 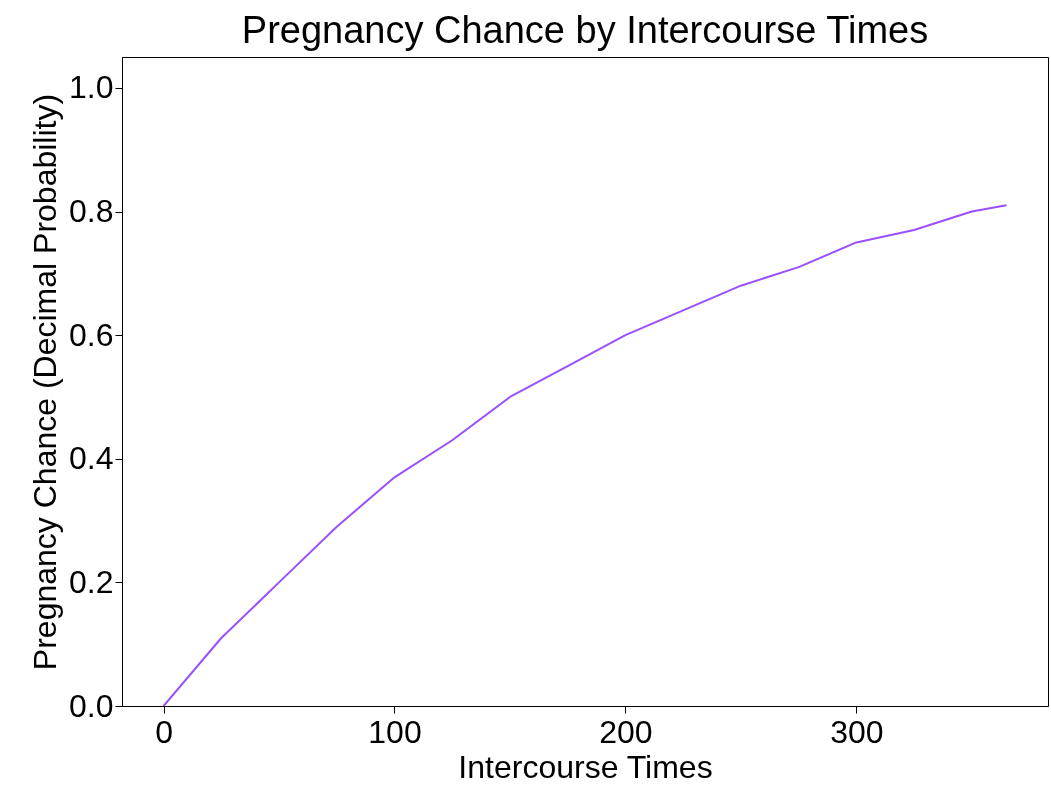 What do you see at coordinates (626, 731) in the screenshot?
I see `x-tick-label: 200` at bounding box center [626, 731].